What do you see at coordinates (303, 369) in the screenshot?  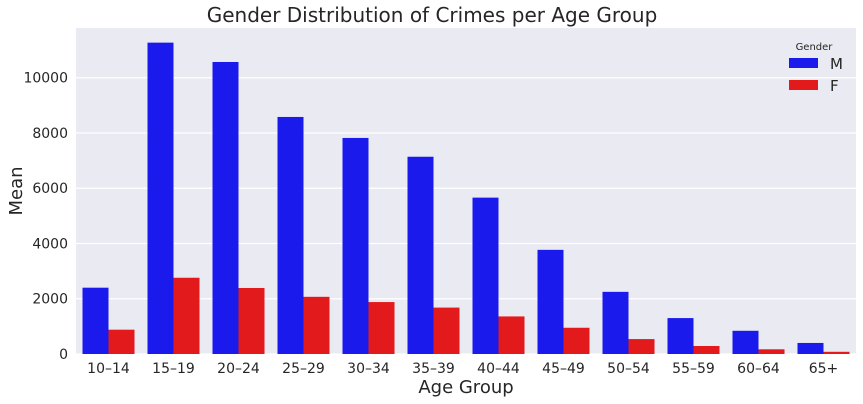 I see `x-tick-label: 25–29` at bounding box center [303, 369].